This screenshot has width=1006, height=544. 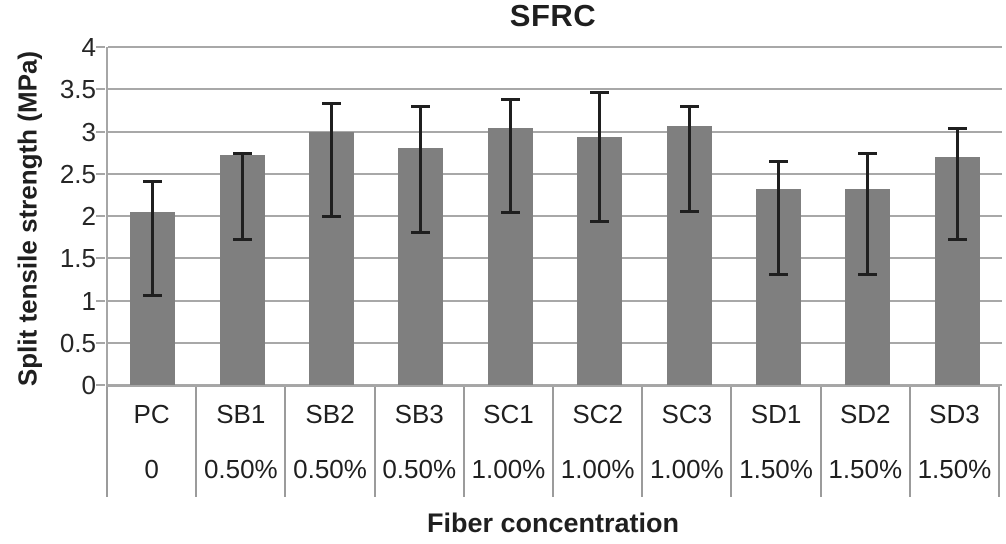 What do you see at coordinates (418, 442) in the screenshot?
I see `category-column: SB3 0.50%` at bounding box center [418, 442].